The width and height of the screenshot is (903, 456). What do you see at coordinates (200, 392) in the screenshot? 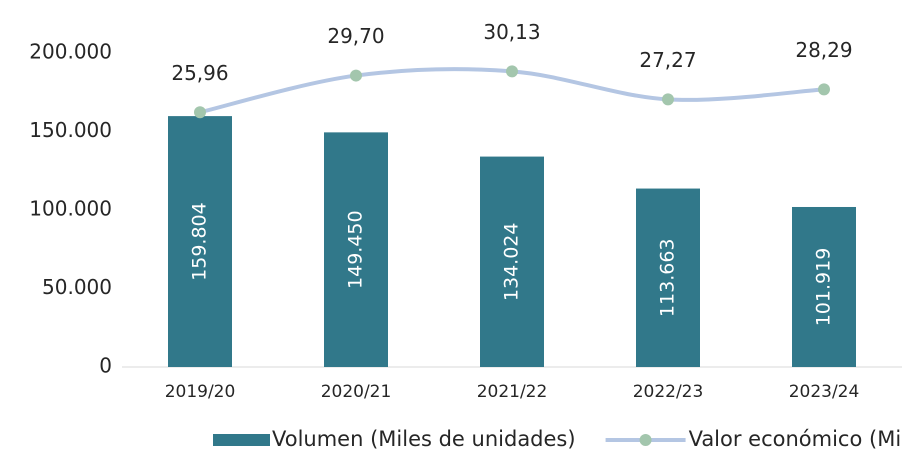
I see `x-tick-label: 2019/20` at bounding box center [200, 392].